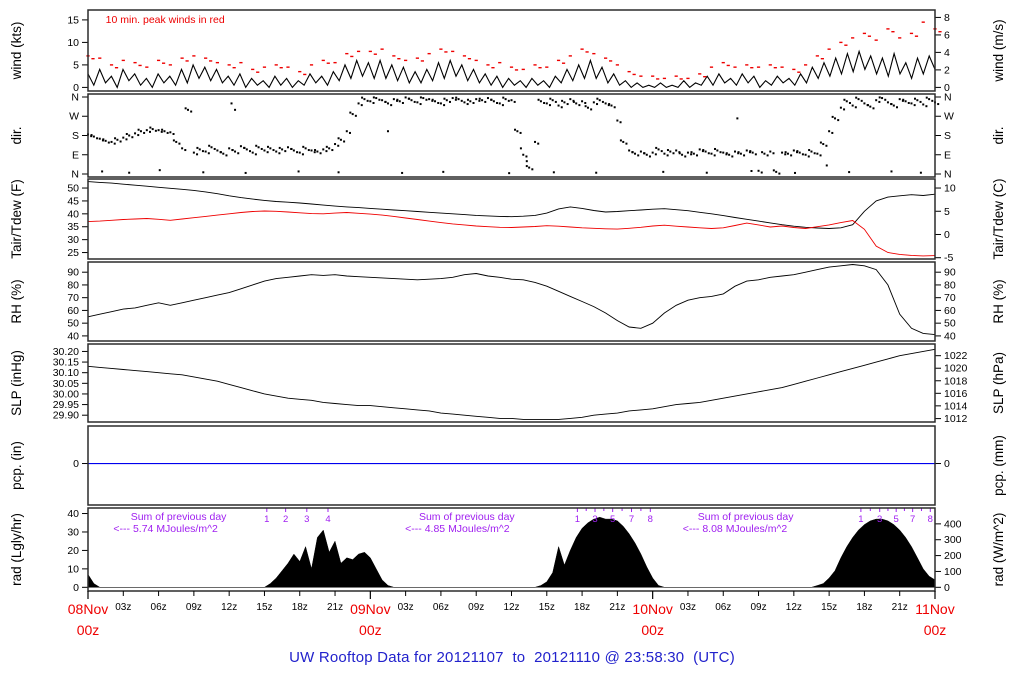 The height and width of the screenshot is (700, 1024). I want to click on radiation-sum-note-2: Sum of previous day<--- 4.85 MJoules/m^2, so click(460, 523).